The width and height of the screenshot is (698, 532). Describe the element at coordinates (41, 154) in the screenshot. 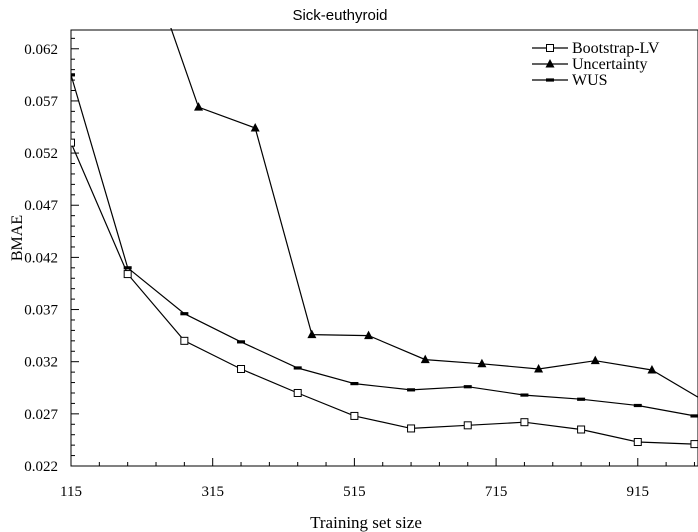

I see `y-tick-label: 0.052` at that location.